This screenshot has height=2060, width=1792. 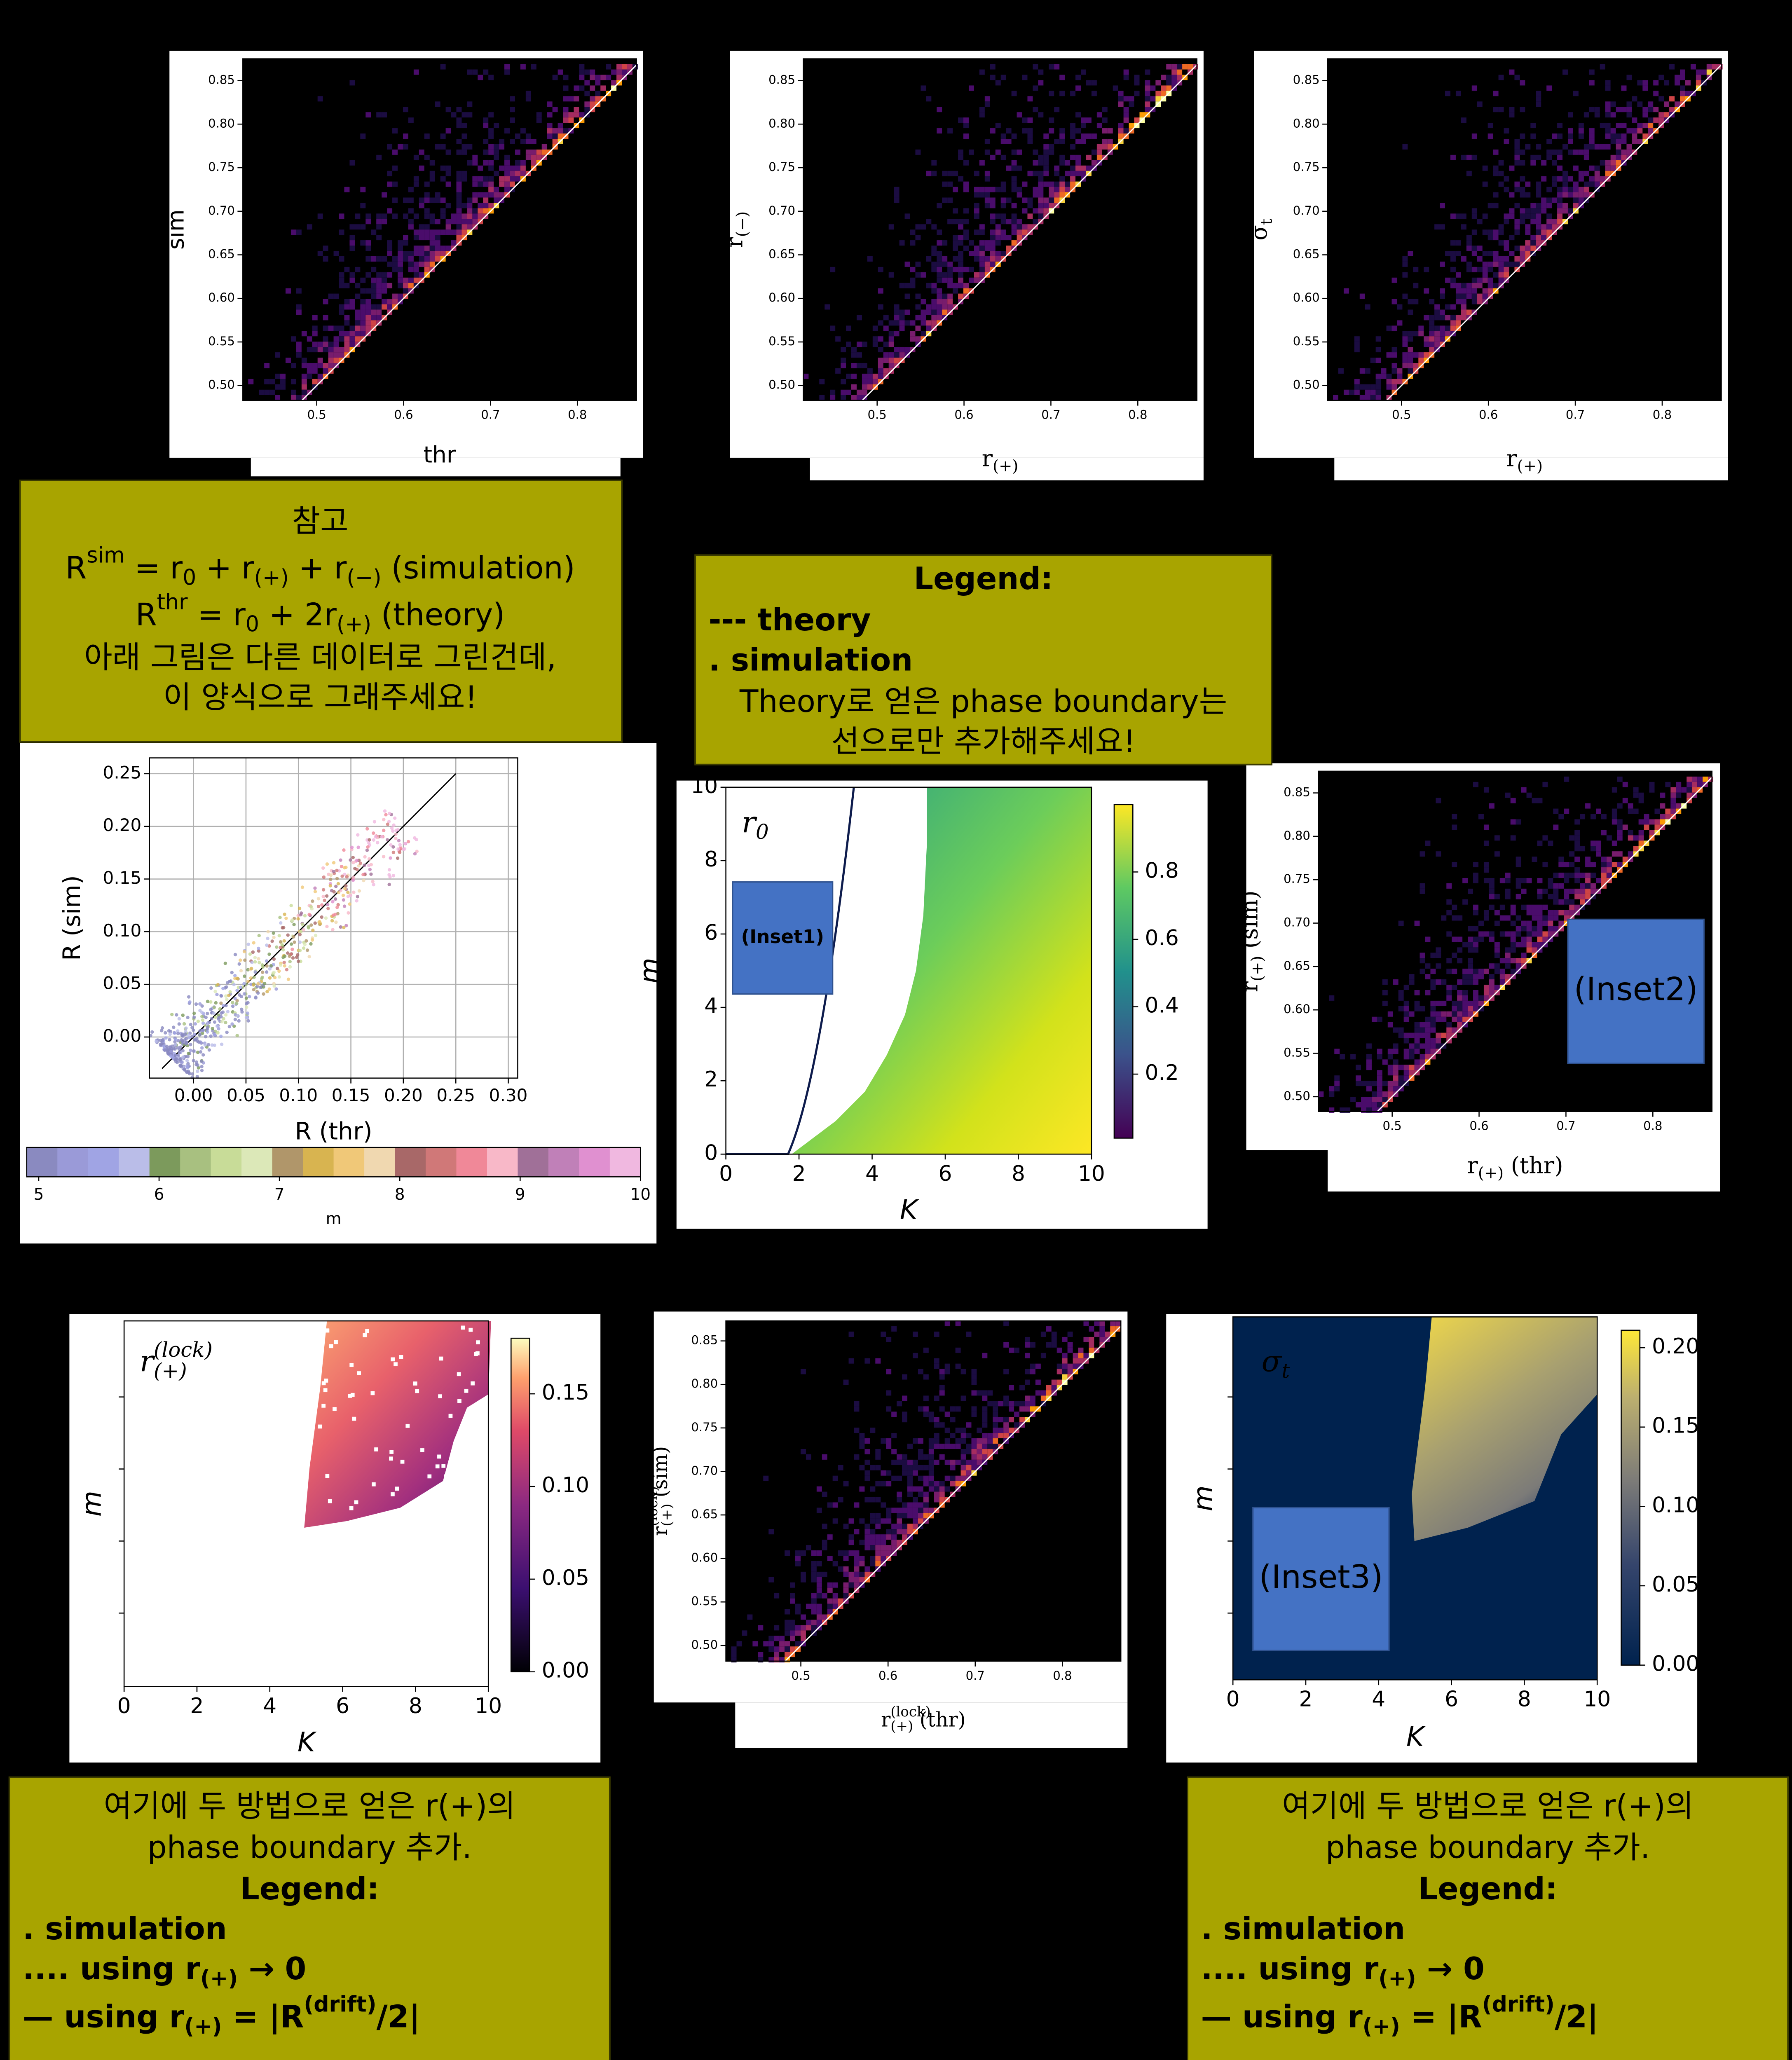 What do you see at coordinates (1297, 792) in the screenshot?
I see `y-tick-label: 0.85` at bounding box center [1297, 792].